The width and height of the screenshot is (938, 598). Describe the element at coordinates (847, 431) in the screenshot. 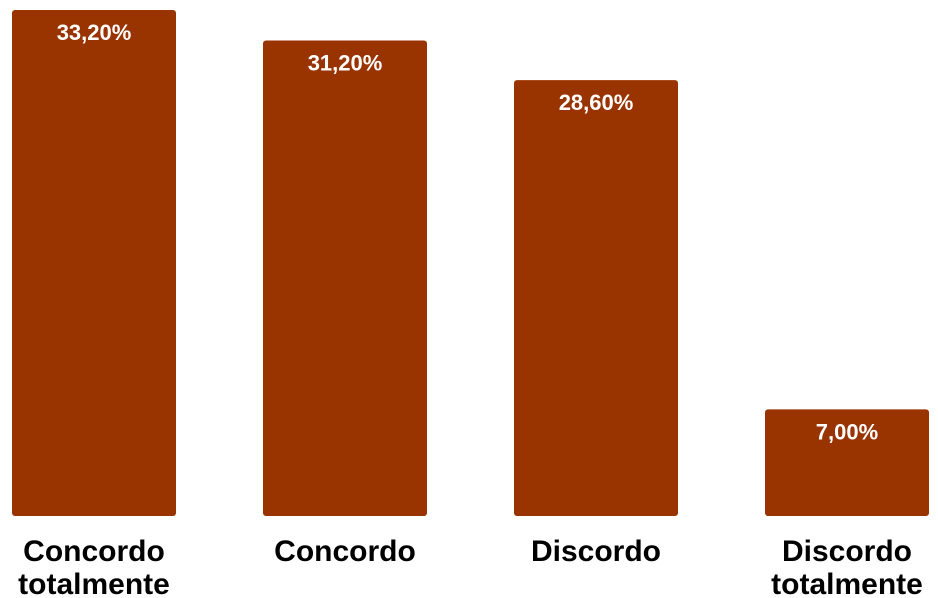

I see `bar-value-label-3: 7,00%` at that location.